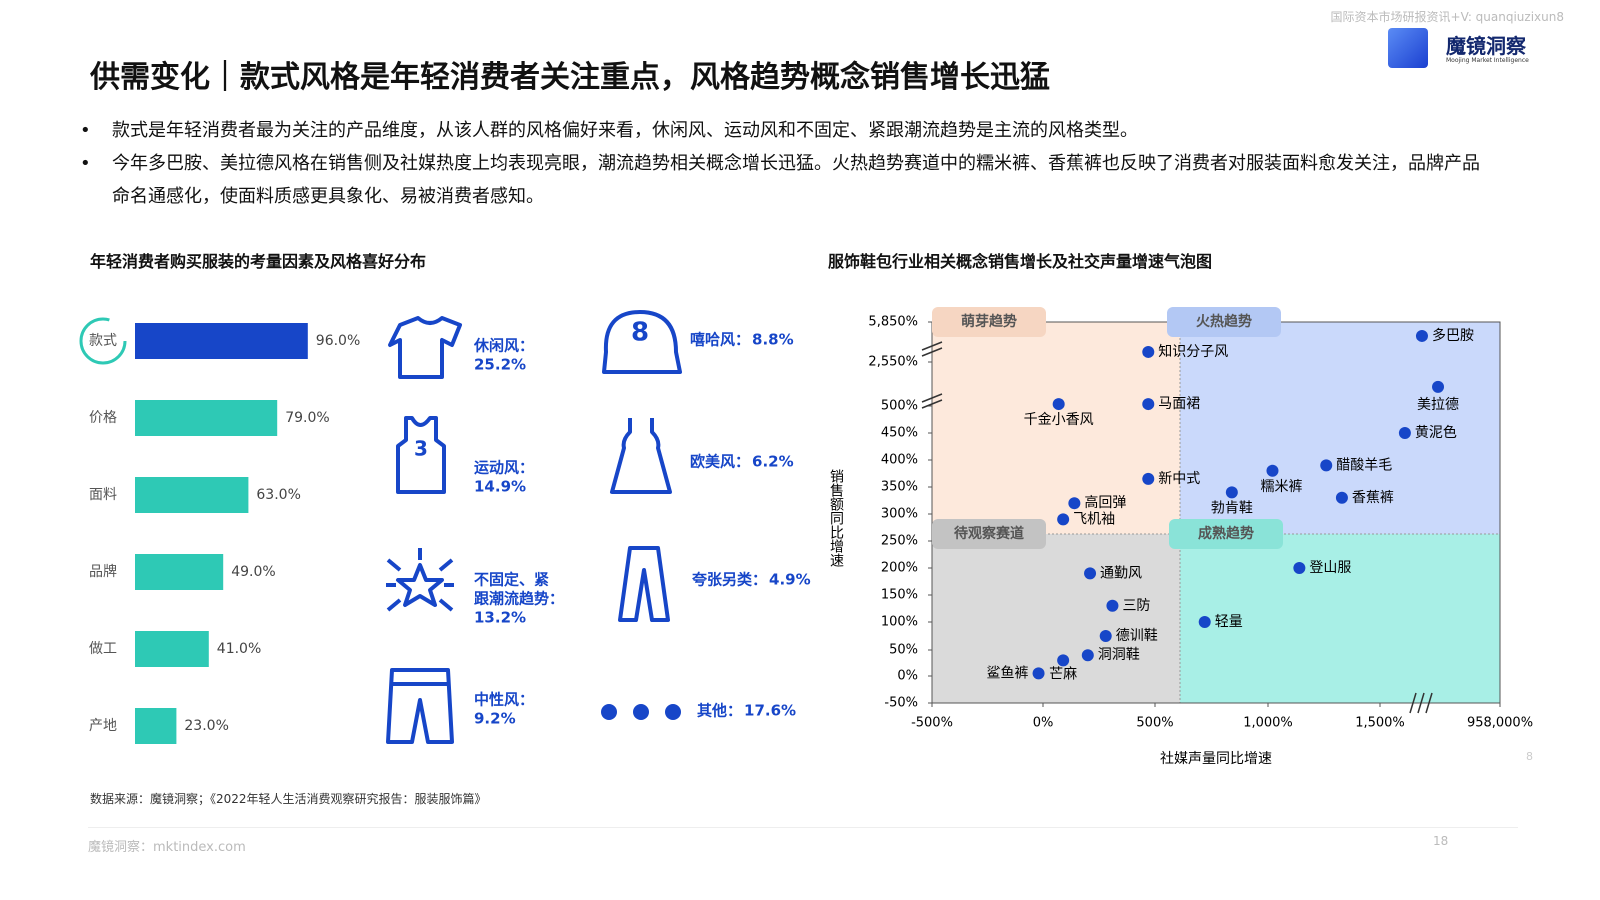 The height and width of the screenshot is (900, 1600). What do you see at coordinates (167, 847) in the screenshot?
I see `site: 魔镜洞察：mktindex.com` at bounding box center [167, 847].